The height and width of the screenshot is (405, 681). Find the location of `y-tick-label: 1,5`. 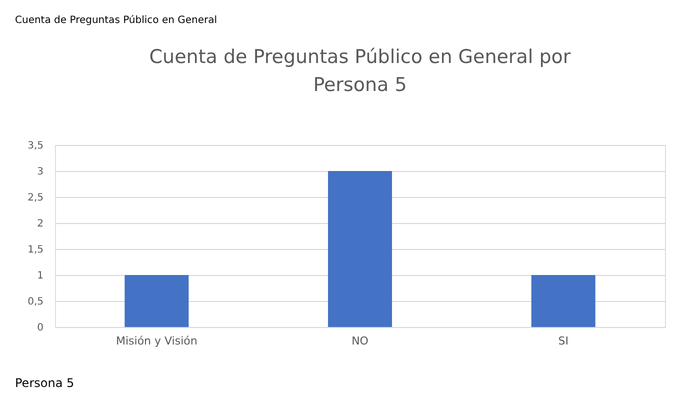

y-tick-label: 1,5 is located at coordinates (36, 250).